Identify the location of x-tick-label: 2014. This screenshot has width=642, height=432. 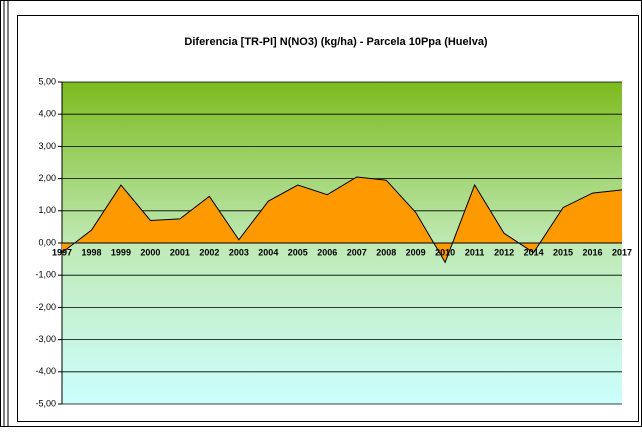
(534, 252).